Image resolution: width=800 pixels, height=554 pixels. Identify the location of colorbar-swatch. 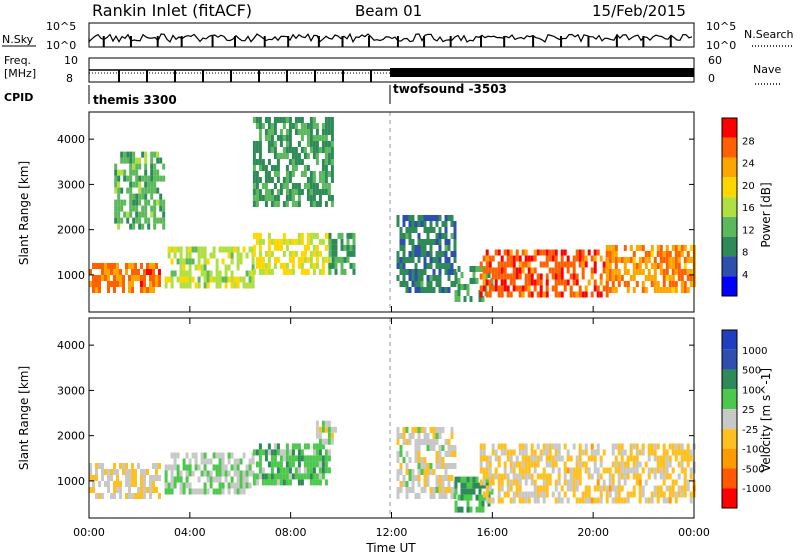
(729, 399).